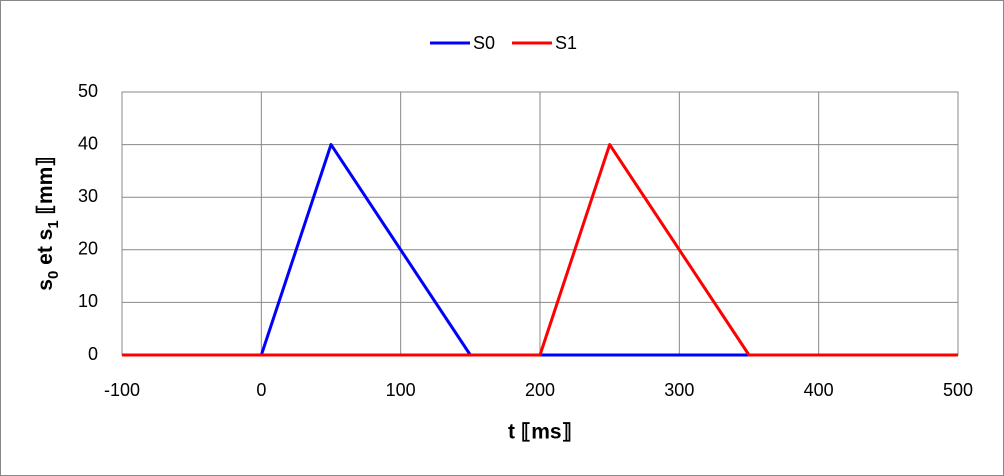 The height and width of the screenshot is (476, 1004). What do you see at coordinates (53, 275) in the screenshot?
I see `y-axis-title-part: 0` at bounding box center [53, 275].